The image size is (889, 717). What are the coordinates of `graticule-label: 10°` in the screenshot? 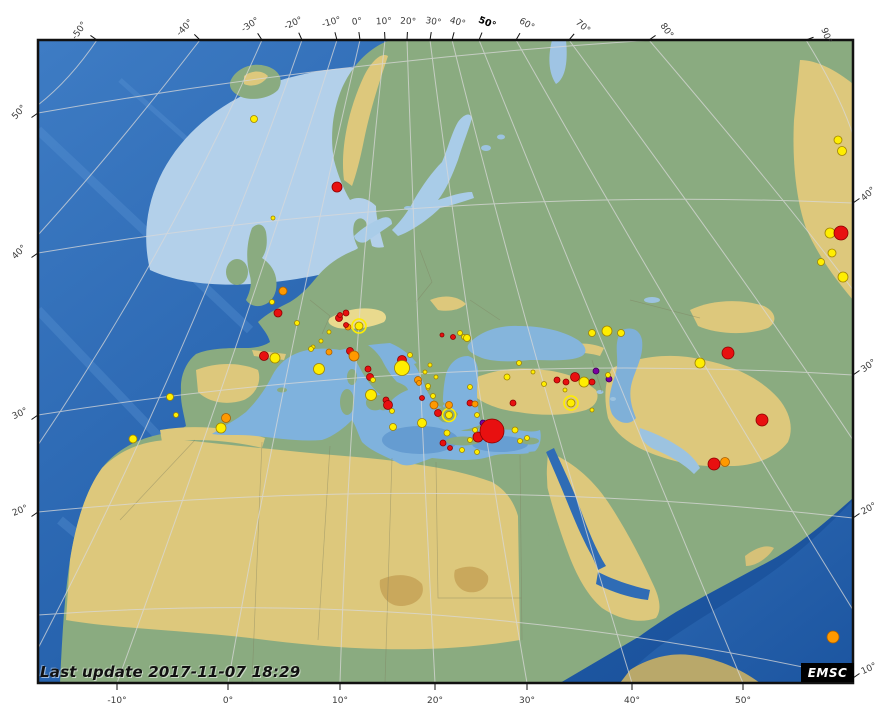 It's located at (869, 669).